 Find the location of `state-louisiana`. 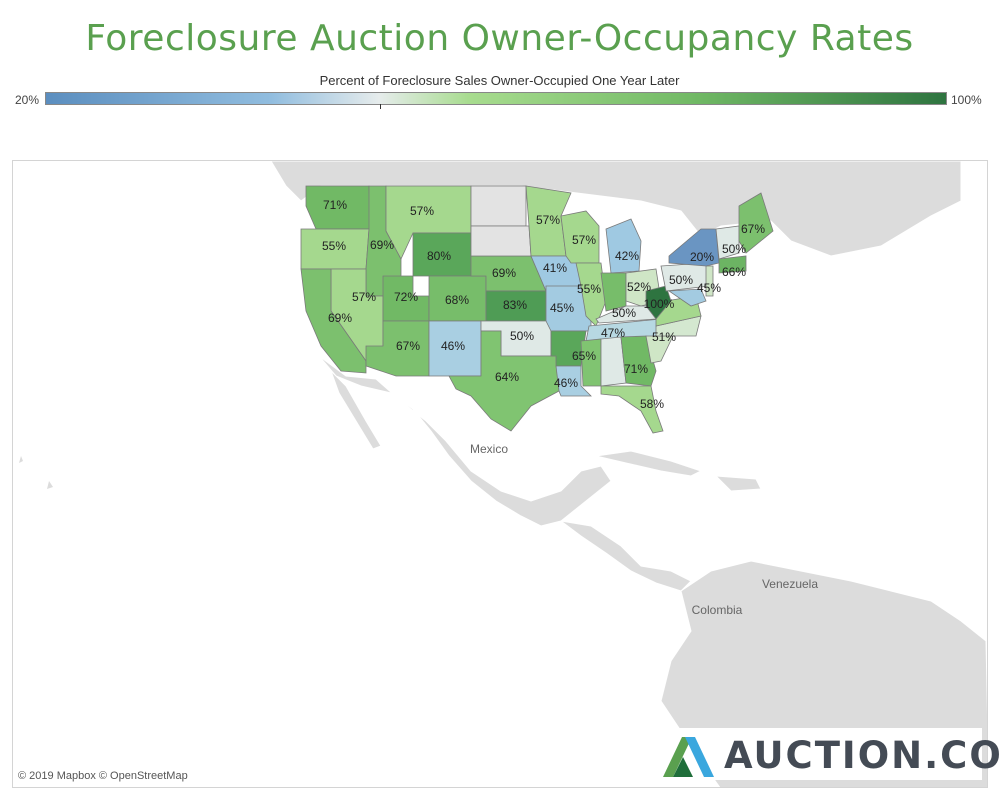

state-louisiana is located at coordinates (573, 381).